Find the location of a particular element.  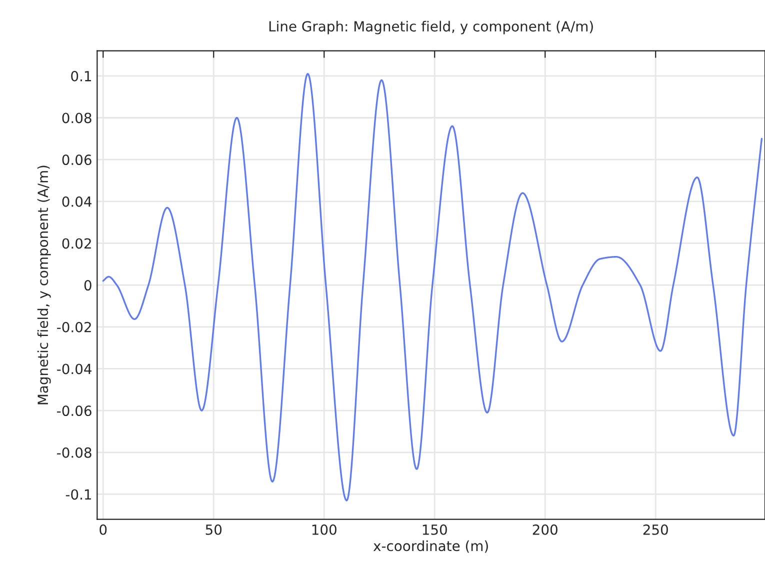

x-tick-label: 200 is located at coordinates (545, 529).